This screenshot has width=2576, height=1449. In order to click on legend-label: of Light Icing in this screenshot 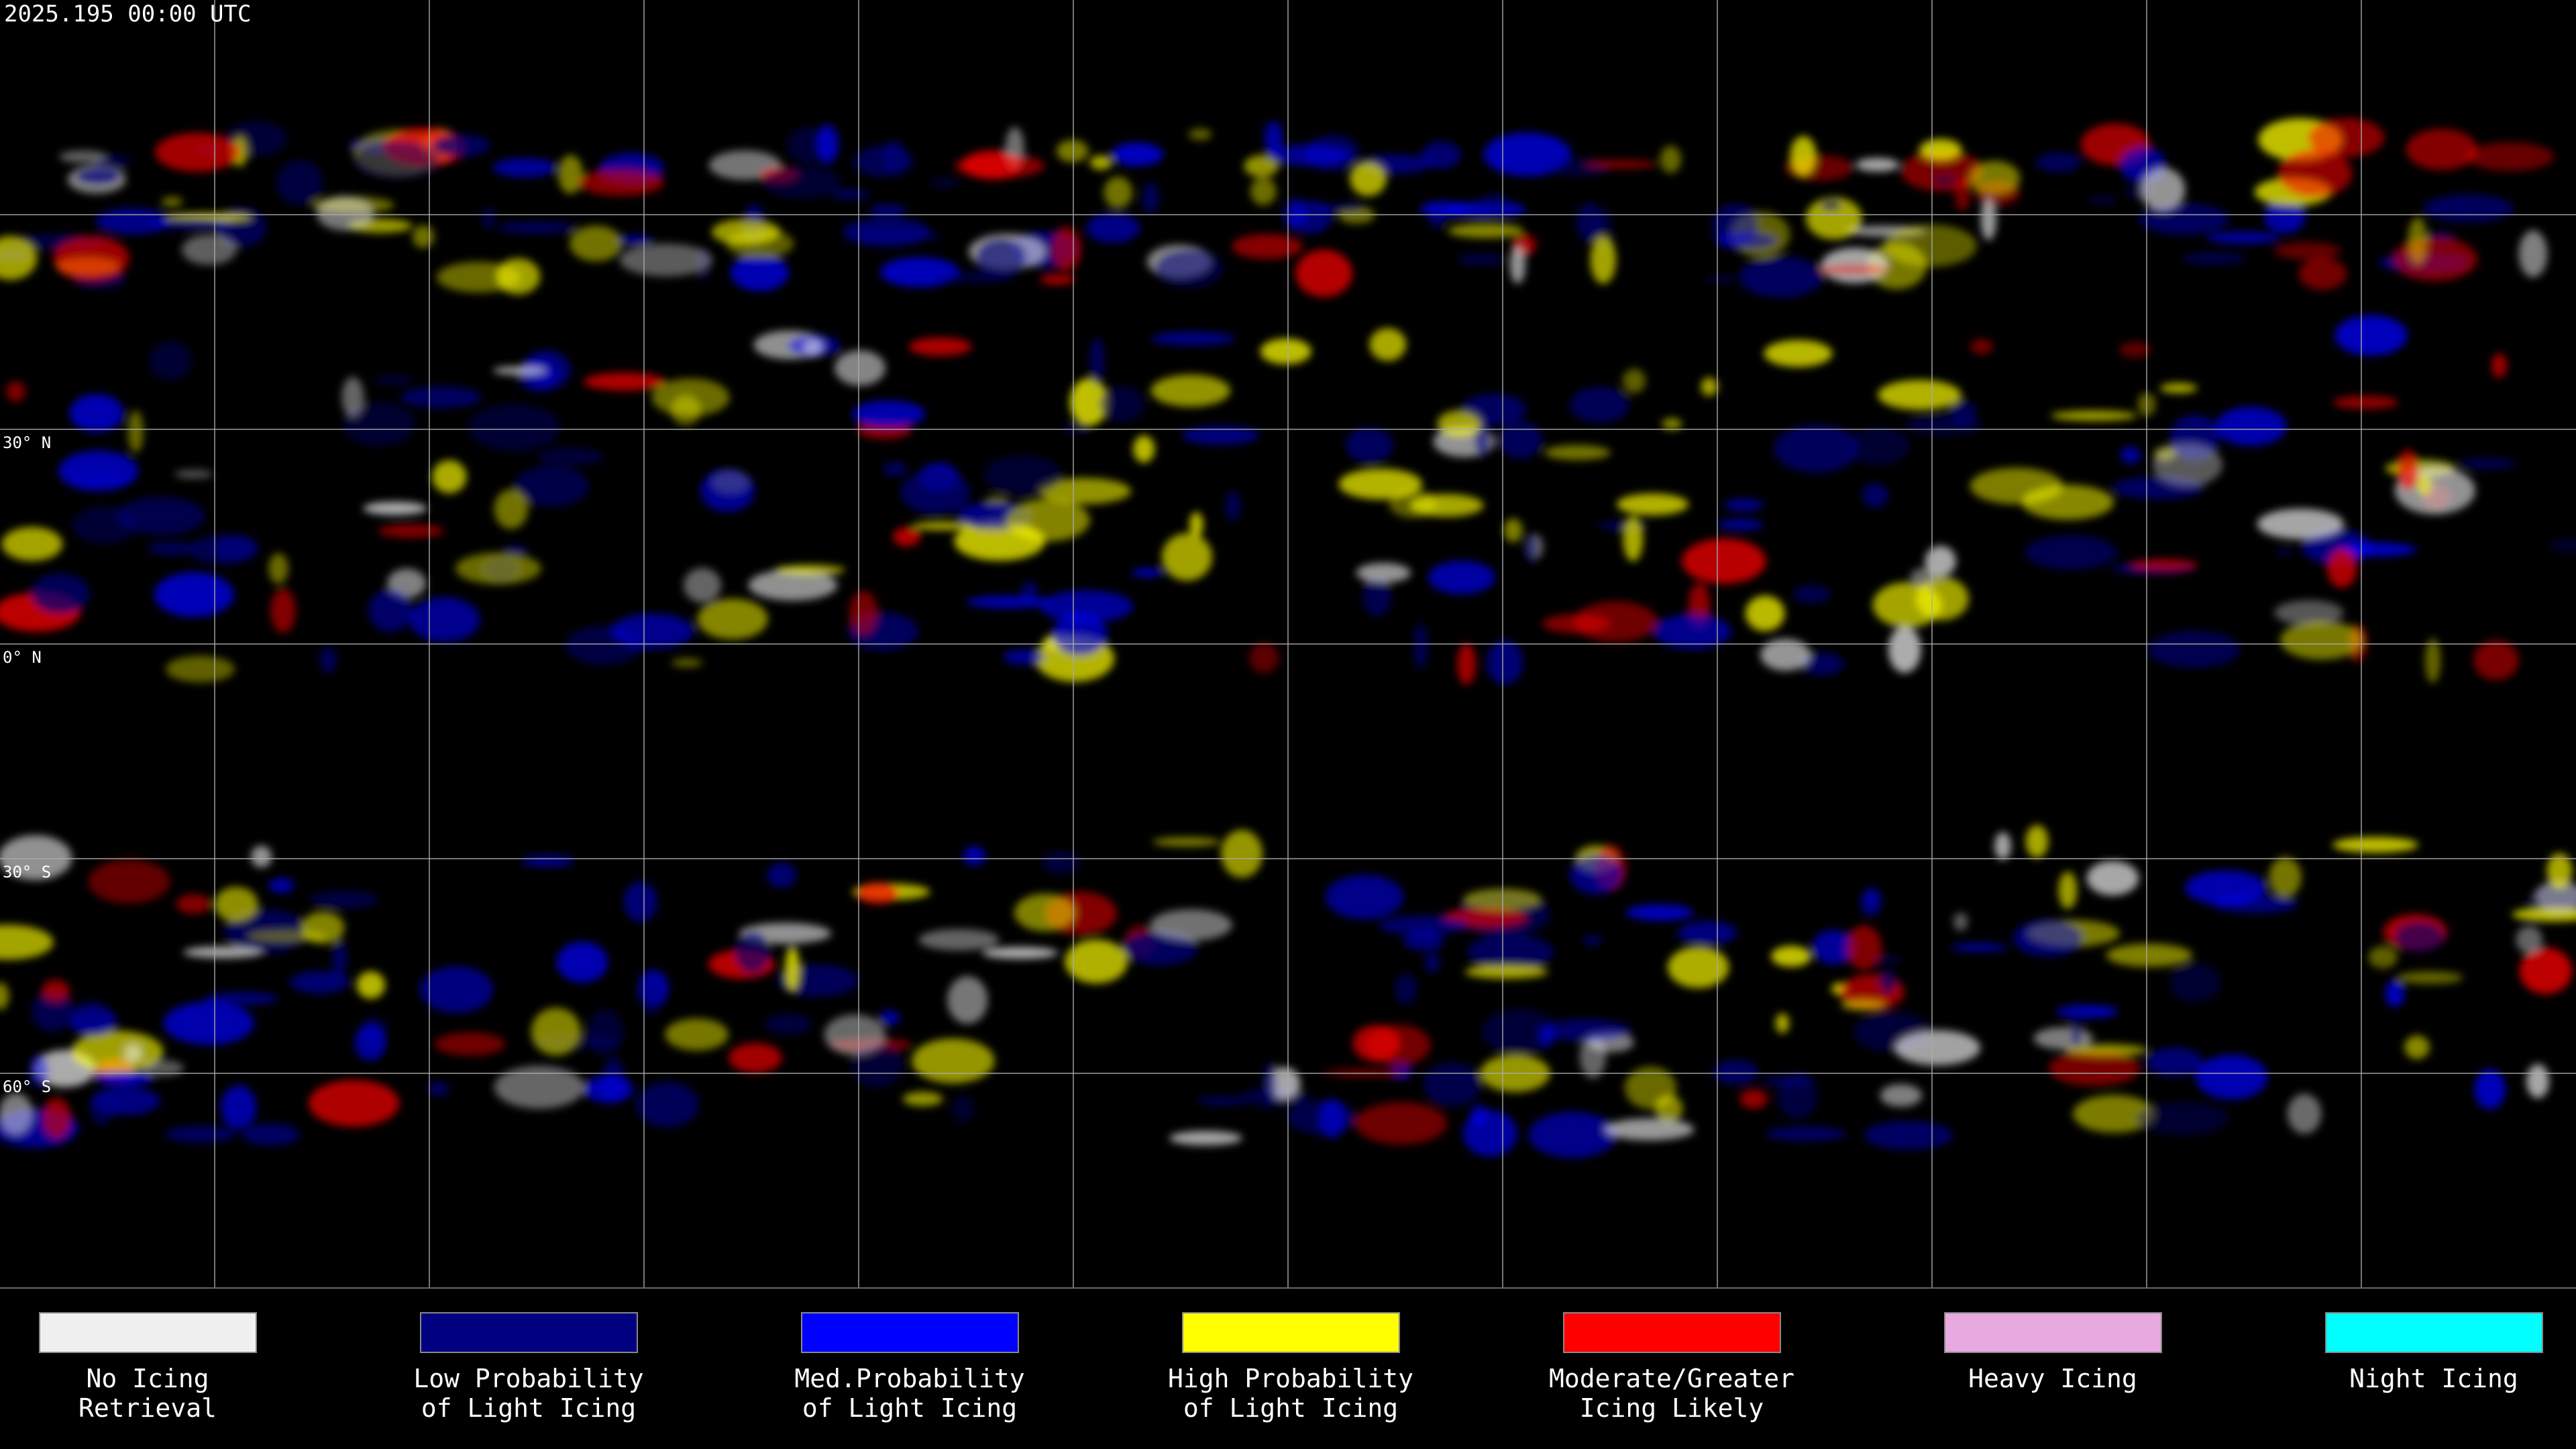, I will do `click(1290, 1408)`.